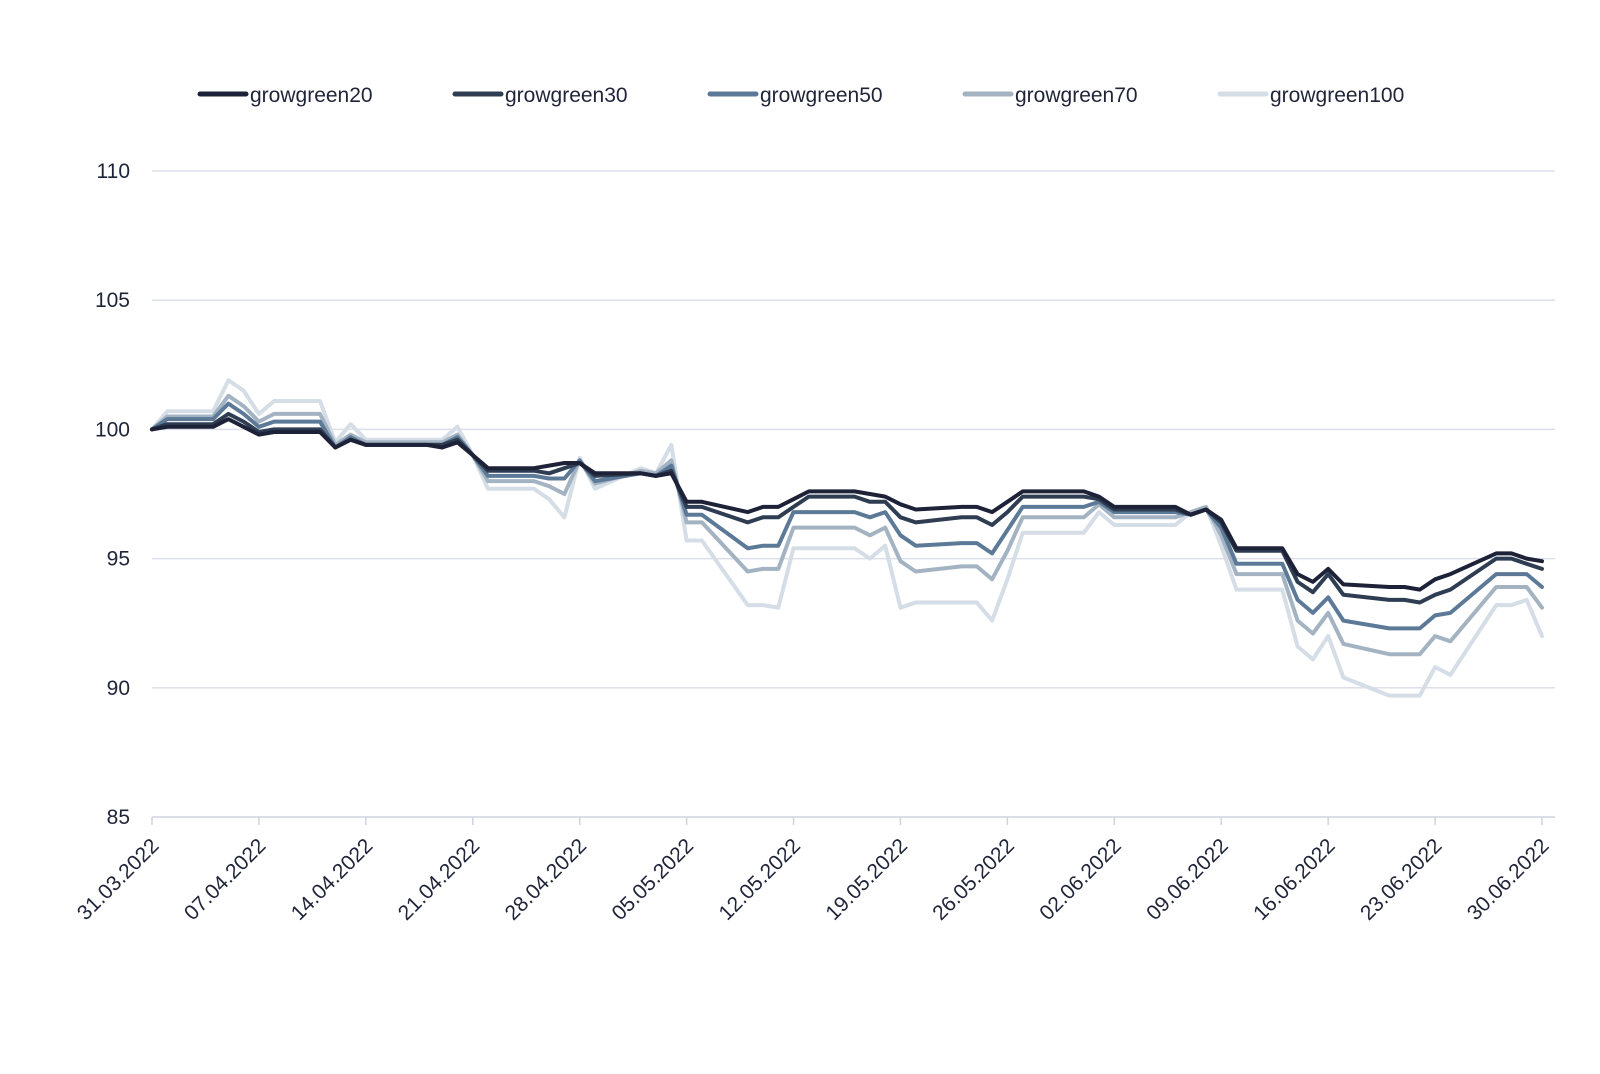  What do you see at coordinates (1294, 879) in the screenshot?
I see `x-tick-label: 16.06.2022` at bounding box center [1294, 879].